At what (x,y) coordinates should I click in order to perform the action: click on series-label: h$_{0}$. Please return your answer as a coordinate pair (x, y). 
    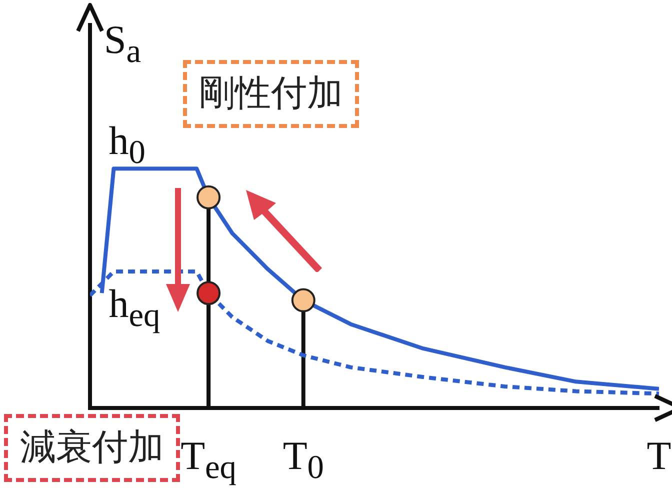
    Looking at the image, I should click on (127, 144).